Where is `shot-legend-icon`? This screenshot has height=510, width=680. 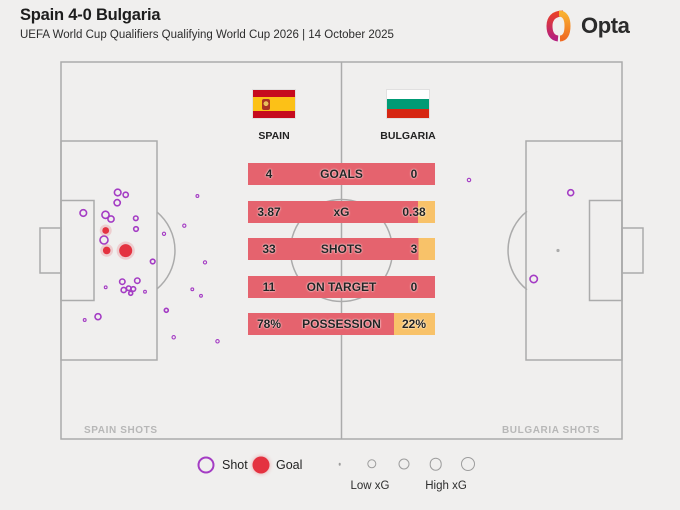
shot-legend-icon is located at coordinates (205, 464).